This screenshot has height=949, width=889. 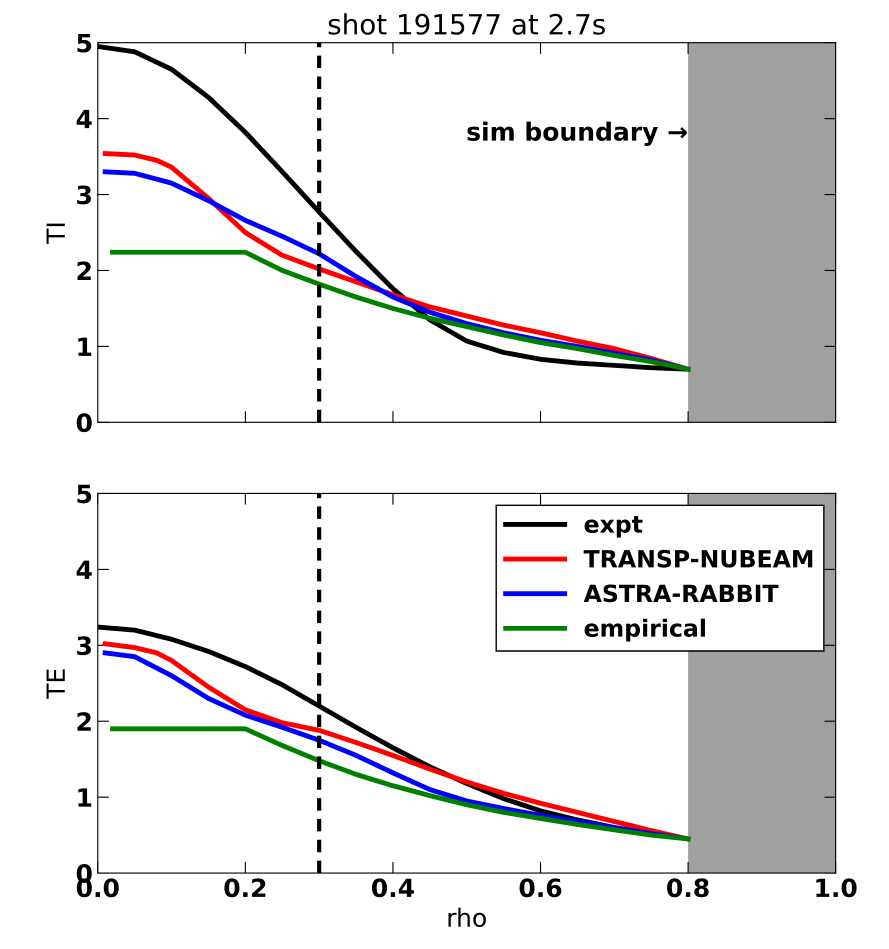 What do you see at coordinates (393, 888) in the screenshot?
I see `x-tick-label: 0.4` at bounding box center [393, 888].